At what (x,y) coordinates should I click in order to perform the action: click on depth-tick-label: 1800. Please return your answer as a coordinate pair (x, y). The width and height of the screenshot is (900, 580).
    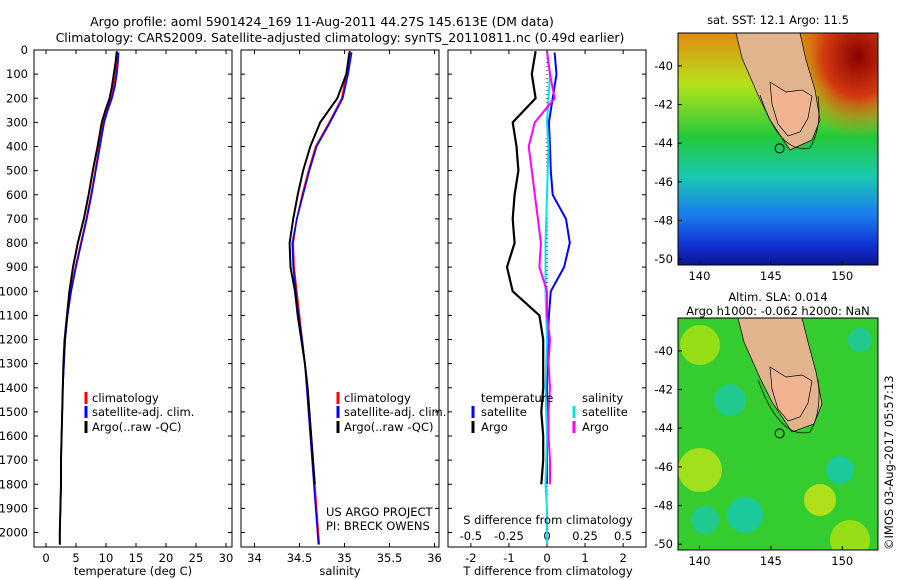
    Looking at the image, I should click on (14, 484).